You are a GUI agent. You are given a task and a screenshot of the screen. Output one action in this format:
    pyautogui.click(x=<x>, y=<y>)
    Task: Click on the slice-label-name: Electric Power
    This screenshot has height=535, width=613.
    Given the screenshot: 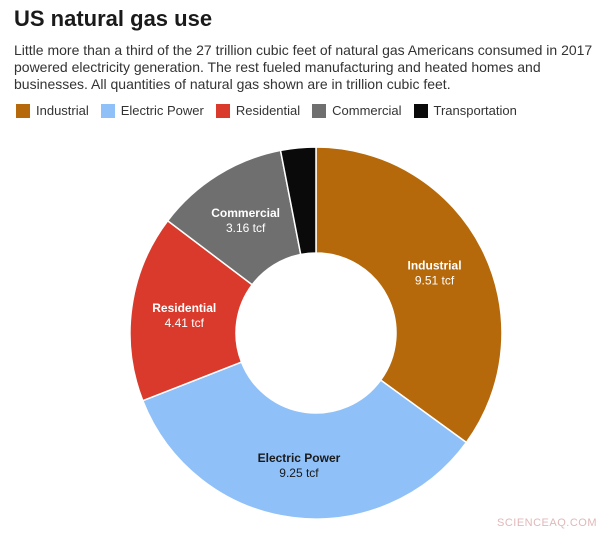 What is the action you would take?
    pyautogui.click(x=299, y=458)
    